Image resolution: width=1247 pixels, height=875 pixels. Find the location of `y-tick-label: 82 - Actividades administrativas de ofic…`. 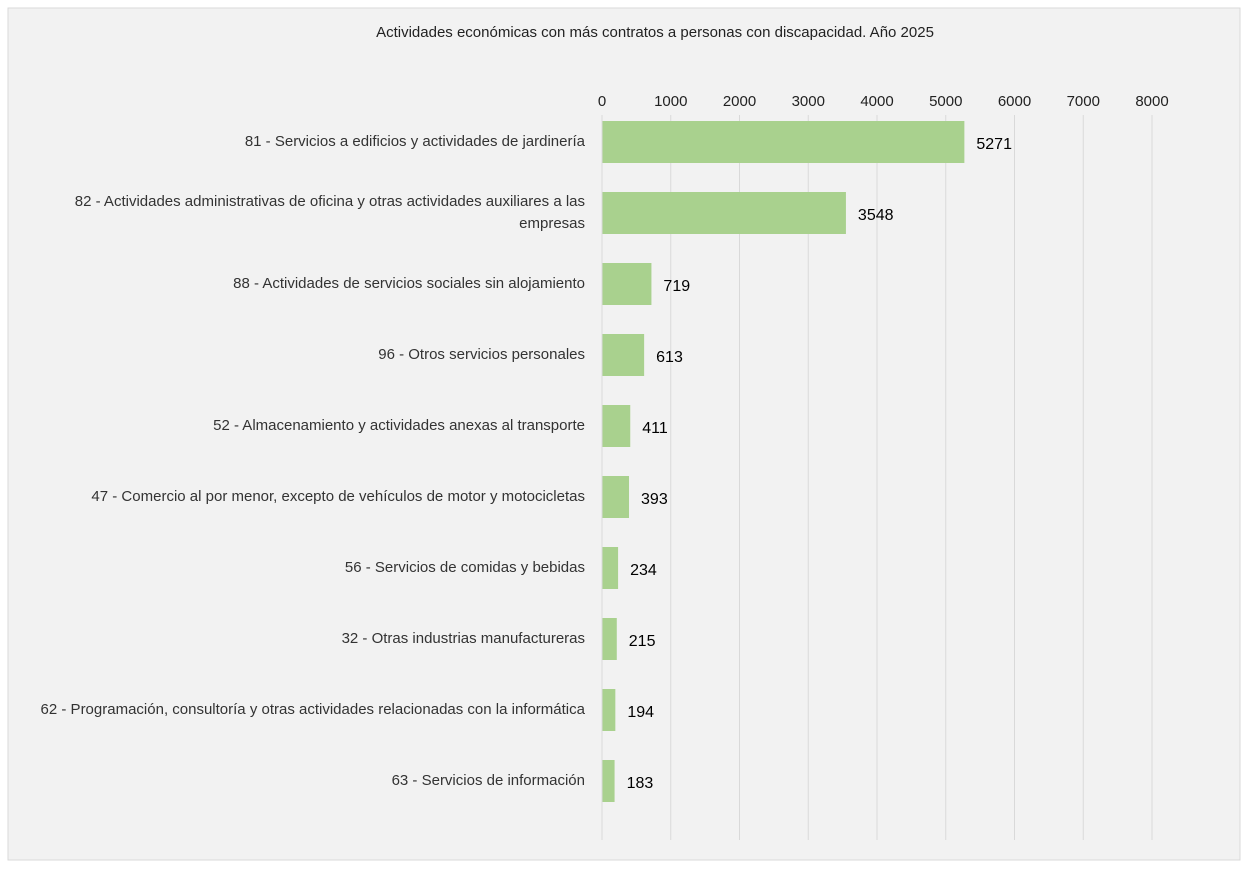

y-tick-label: 82 - Actividades administrativas de ofic… is located at coordinates (329, 212).